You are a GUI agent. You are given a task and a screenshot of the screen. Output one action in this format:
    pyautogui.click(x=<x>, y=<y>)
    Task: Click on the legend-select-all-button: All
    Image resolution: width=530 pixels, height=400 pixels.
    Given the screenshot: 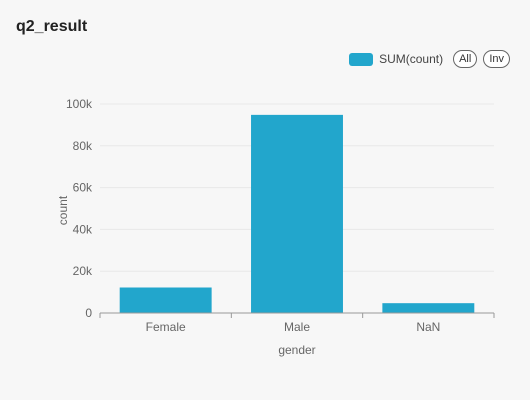 What is the action you would take?
    pyautogui.click(x=465, y=59)
    